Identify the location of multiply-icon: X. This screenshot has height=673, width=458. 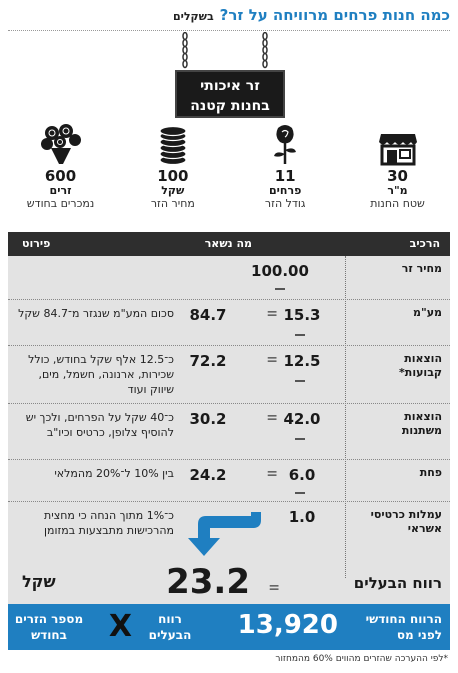
(120, 626).